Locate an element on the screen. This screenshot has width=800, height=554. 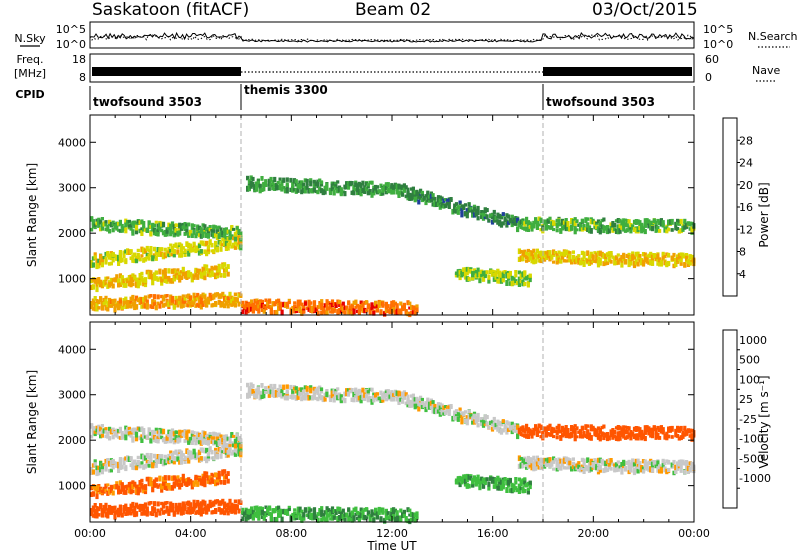
freq-label-2: [MHz] is located at coordinates (30, 73).